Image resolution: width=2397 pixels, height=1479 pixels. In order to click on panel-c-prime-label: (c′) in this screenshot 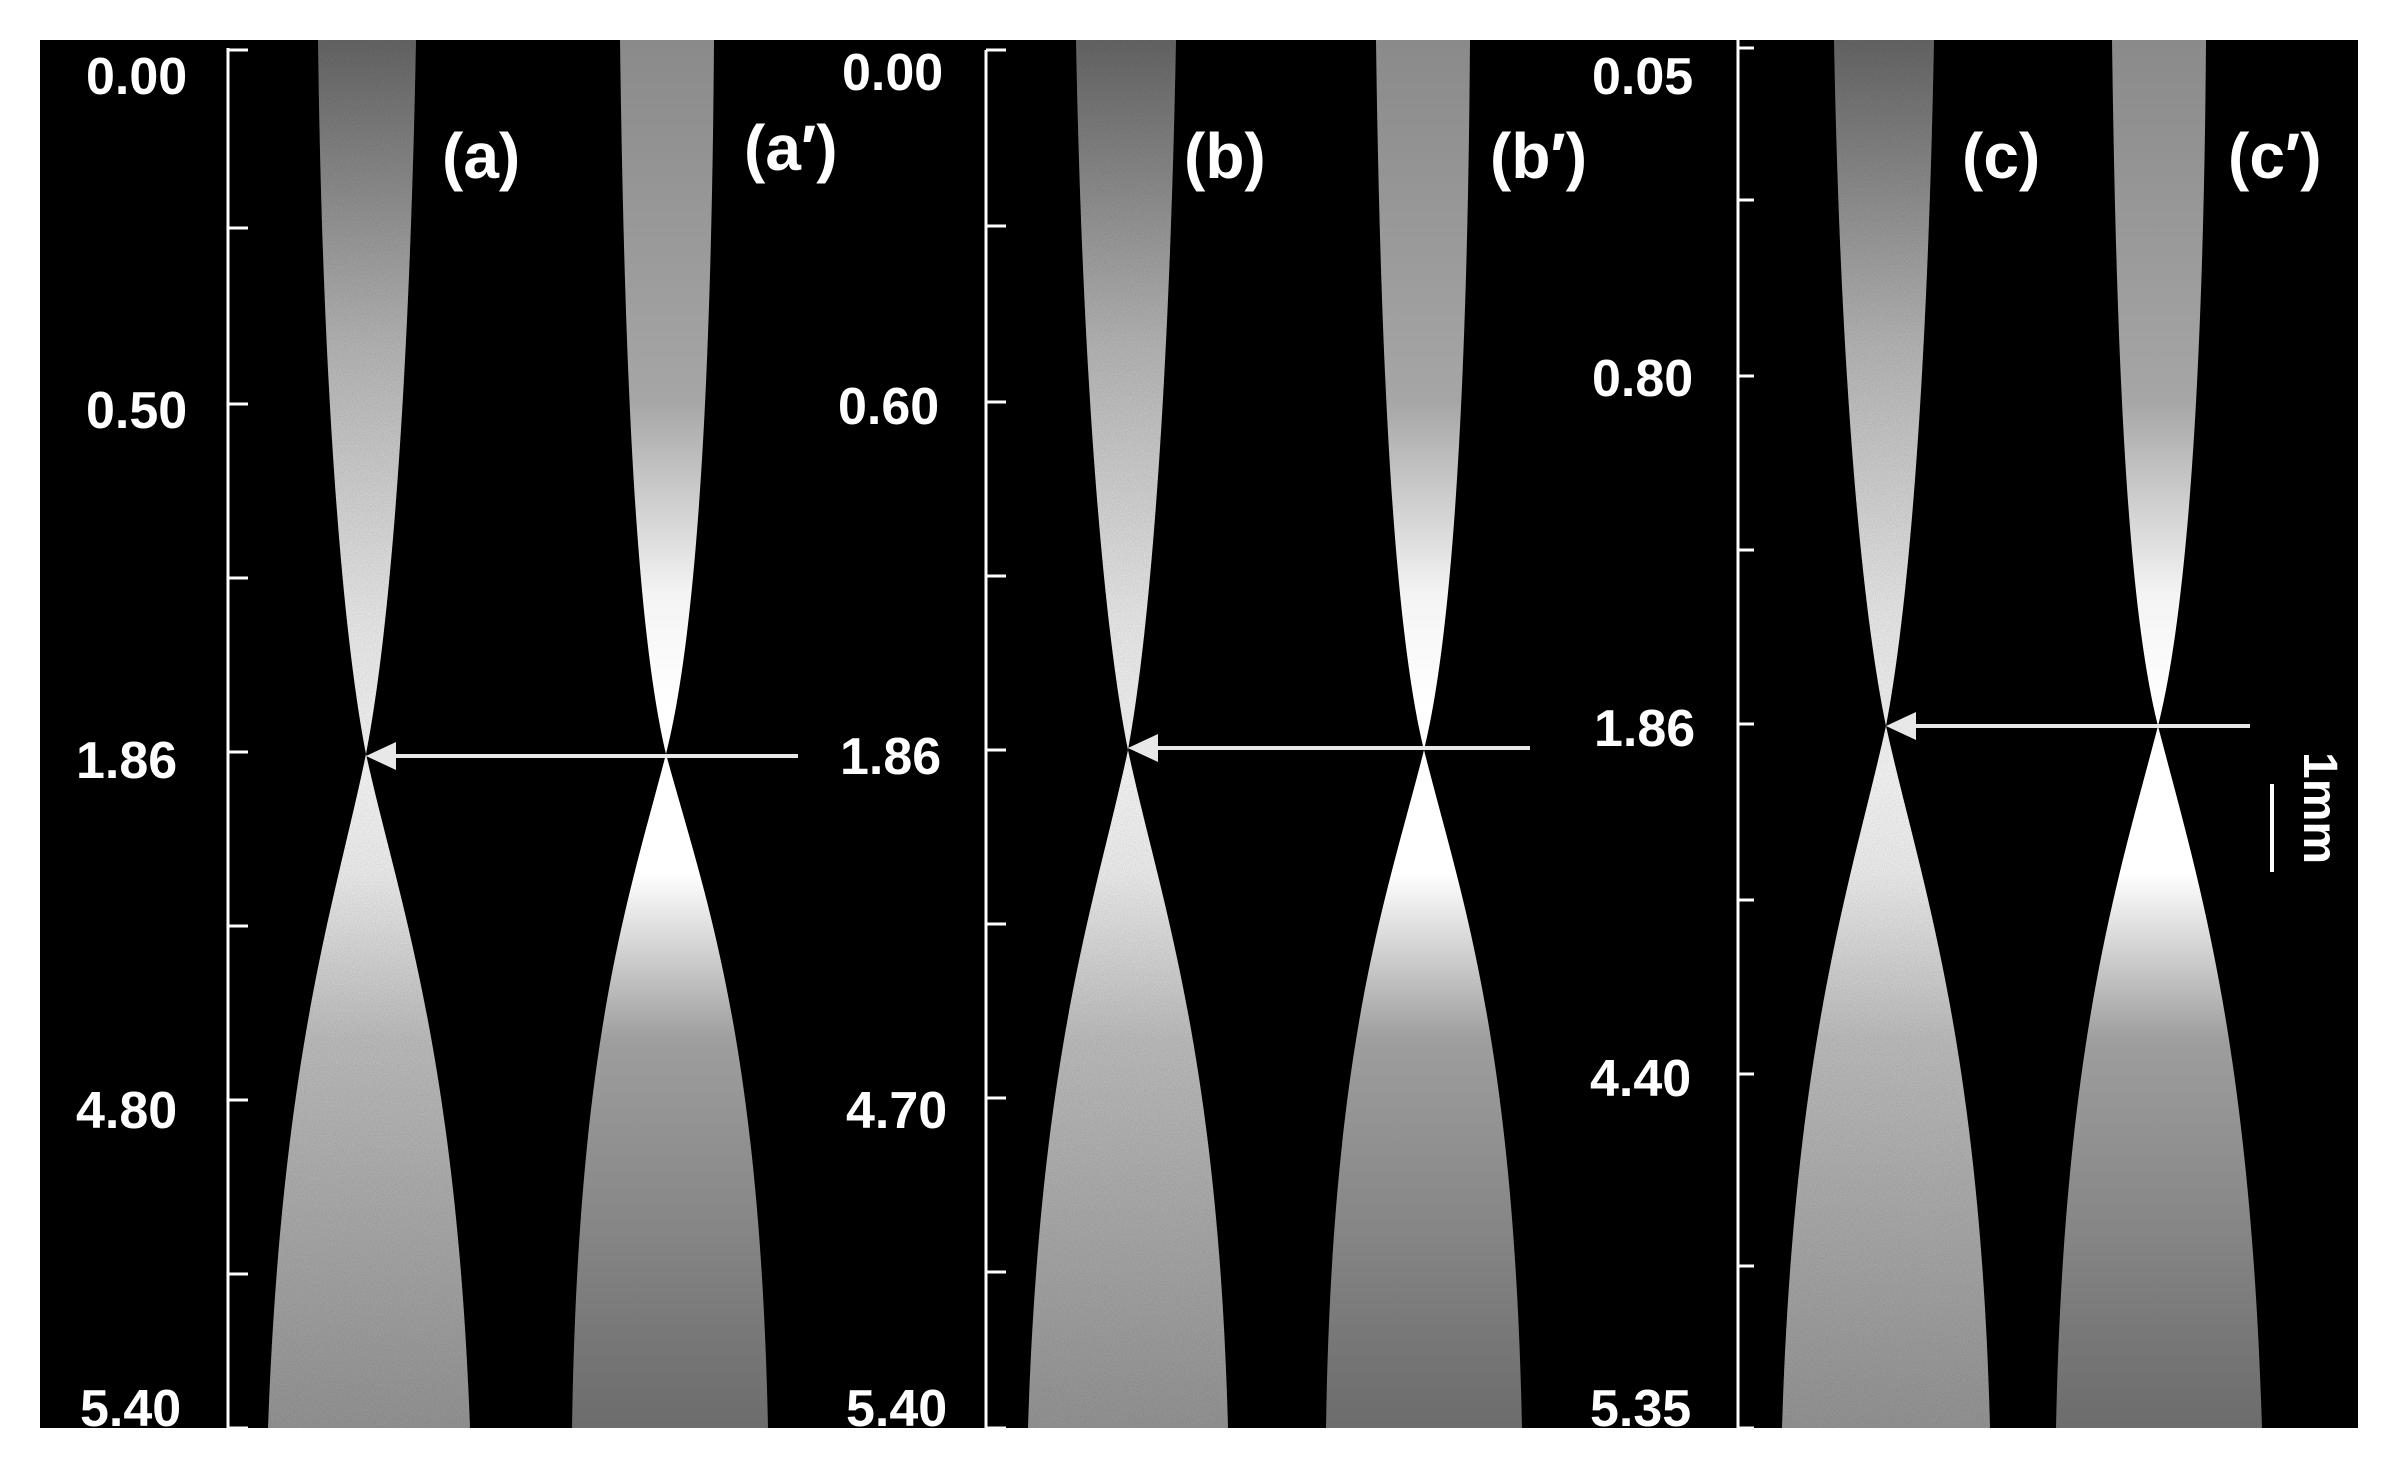, I will do `click(2275, 156)`.